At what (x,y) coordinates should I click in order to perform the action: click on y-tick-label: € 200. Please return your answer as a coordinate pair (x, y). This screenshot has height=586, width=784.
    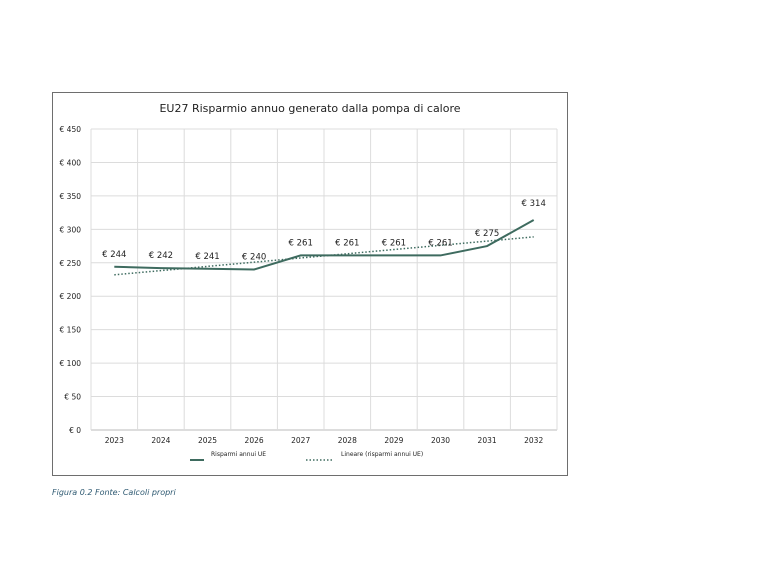
    Looking at the image, I should click on (71, 296).